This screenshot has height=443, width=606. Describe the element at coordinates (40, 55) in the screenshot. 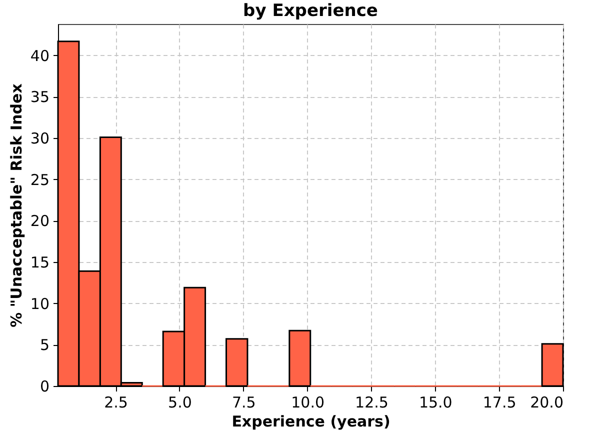

I see `y-tick-label: 40` at that location.